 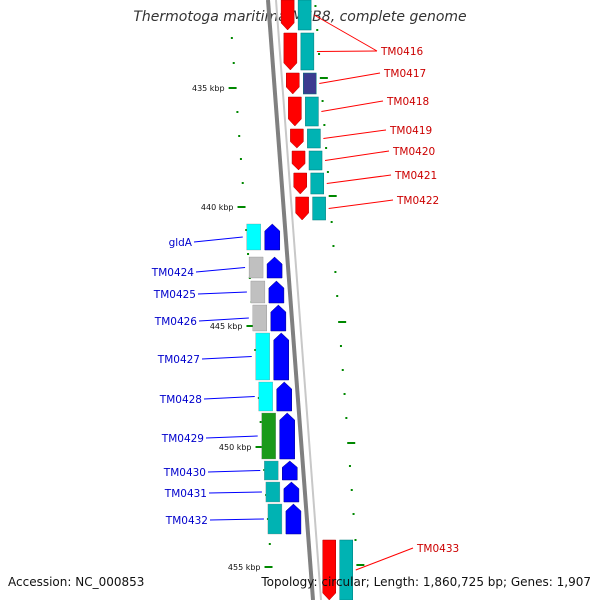 What do you see at coordinates (437, 549) in the screenshot?
I see `gene-label: TM0433` at bounding box center [437, 549].